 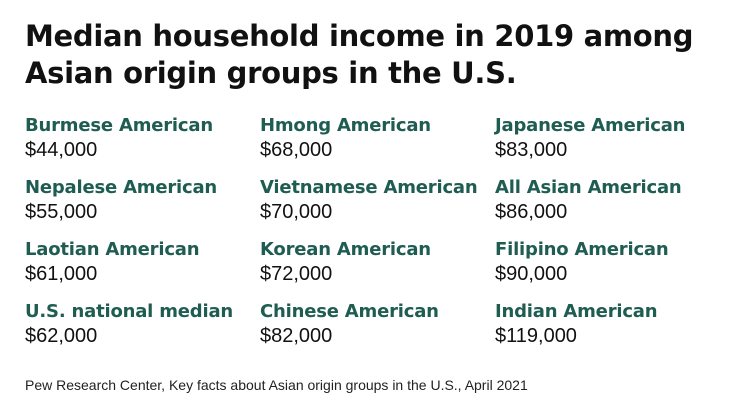 What do you see at coordinates (296, 150) in the screenshot?
I see `income-value: $68,000` at bounding box center [296, 150].